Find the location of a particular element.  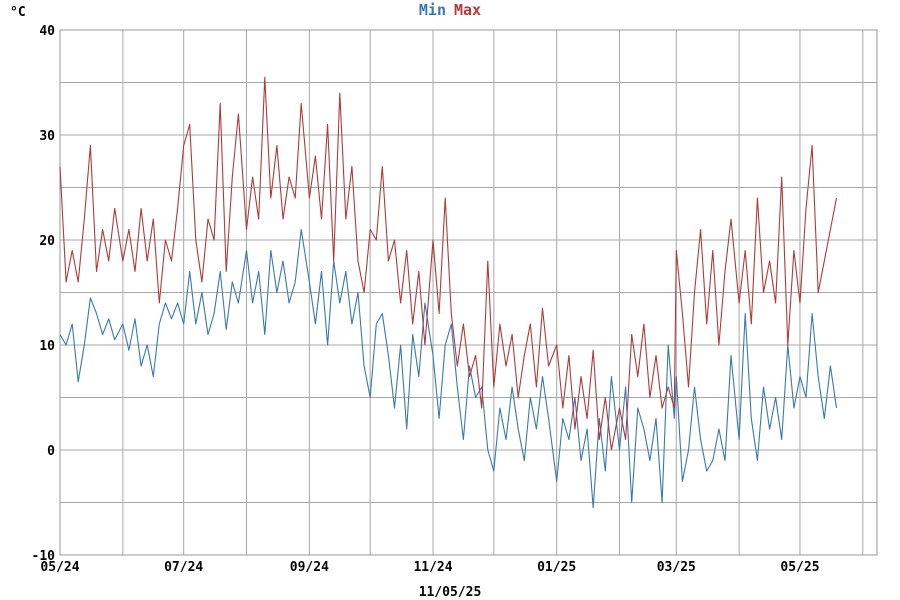

x-tick-label: 03/25 is located at coordinates (676, 567).